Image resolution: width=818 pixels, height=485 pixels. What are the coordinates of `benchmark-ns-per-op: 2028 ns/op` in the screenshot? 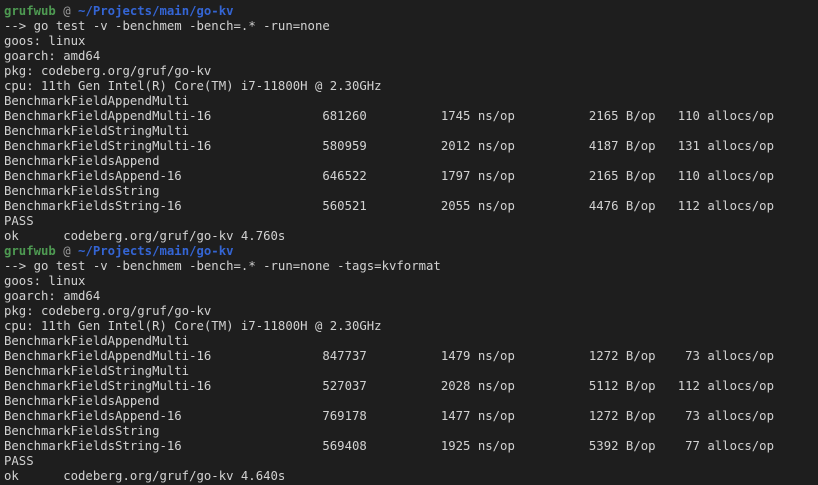 It's located at (440, 386).